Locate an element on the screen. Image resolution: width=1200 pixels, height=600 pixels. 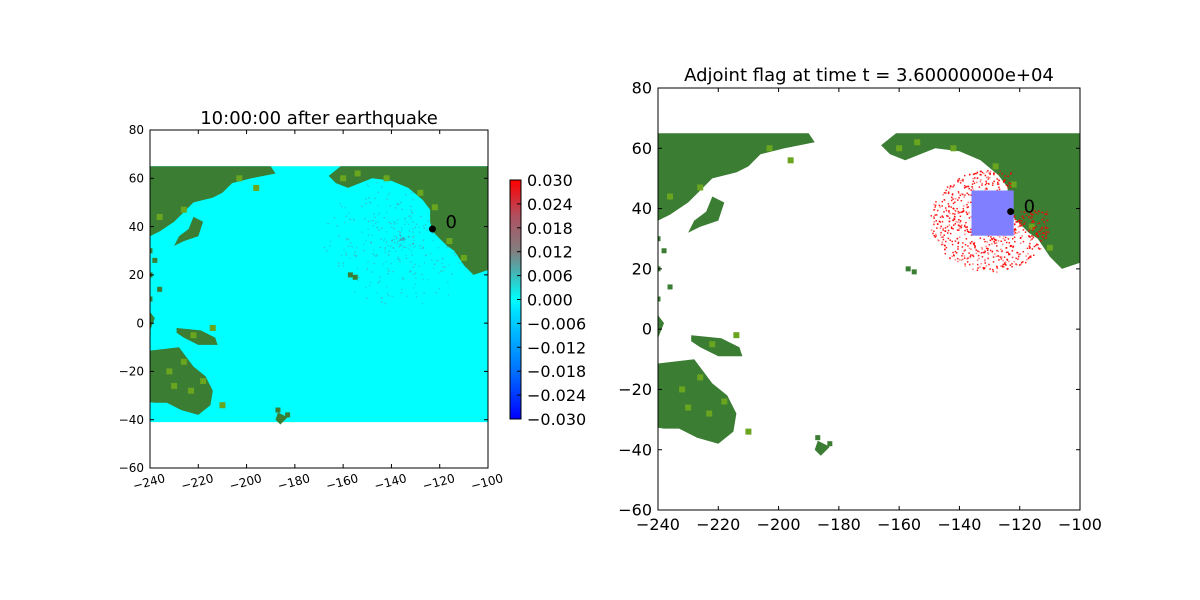
colorbar-tick-label: −0.024 is located at coordinates (556, 395).